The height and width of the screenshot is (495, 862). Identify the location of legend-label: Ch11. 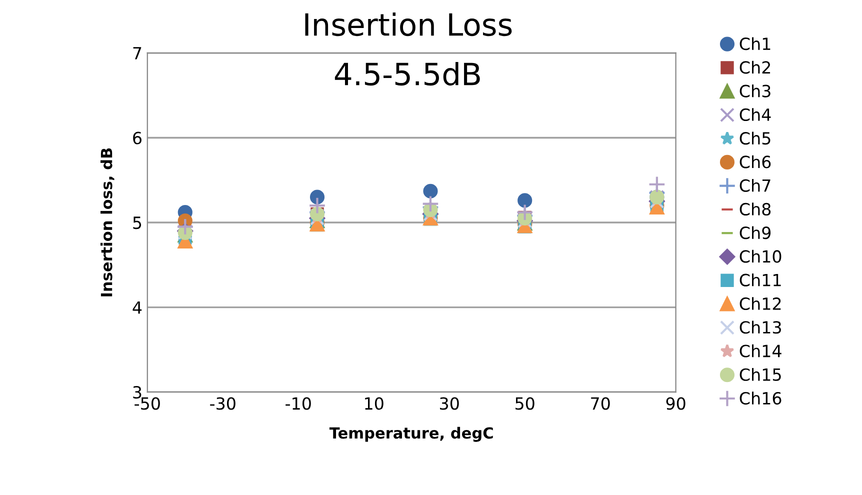
(760, 280).